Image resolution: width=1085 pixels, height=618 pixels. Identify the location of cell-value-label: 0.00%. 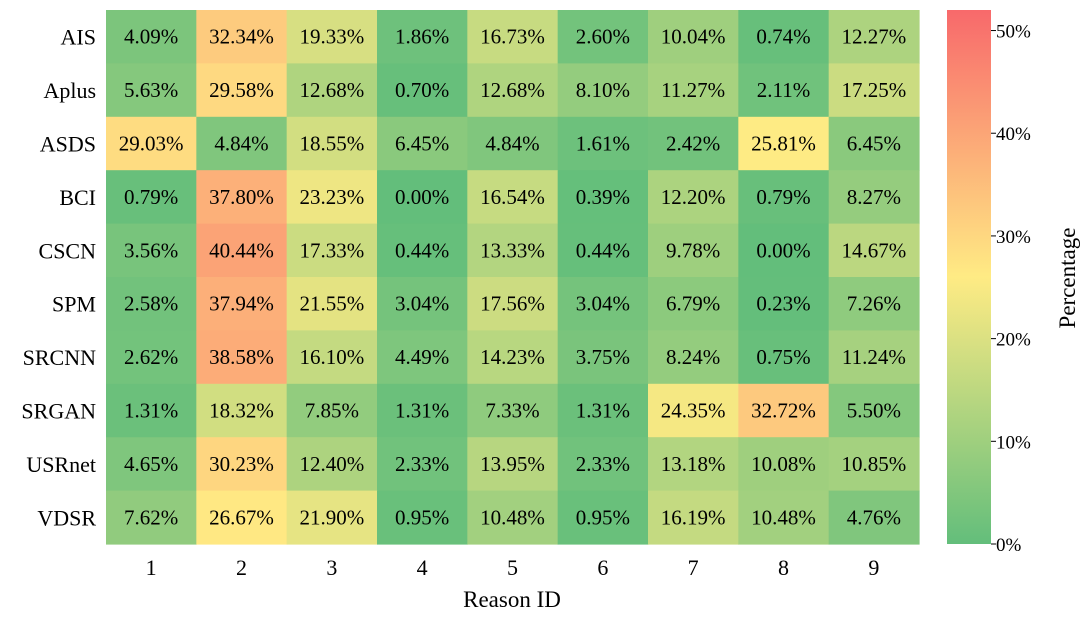
(422, 197).